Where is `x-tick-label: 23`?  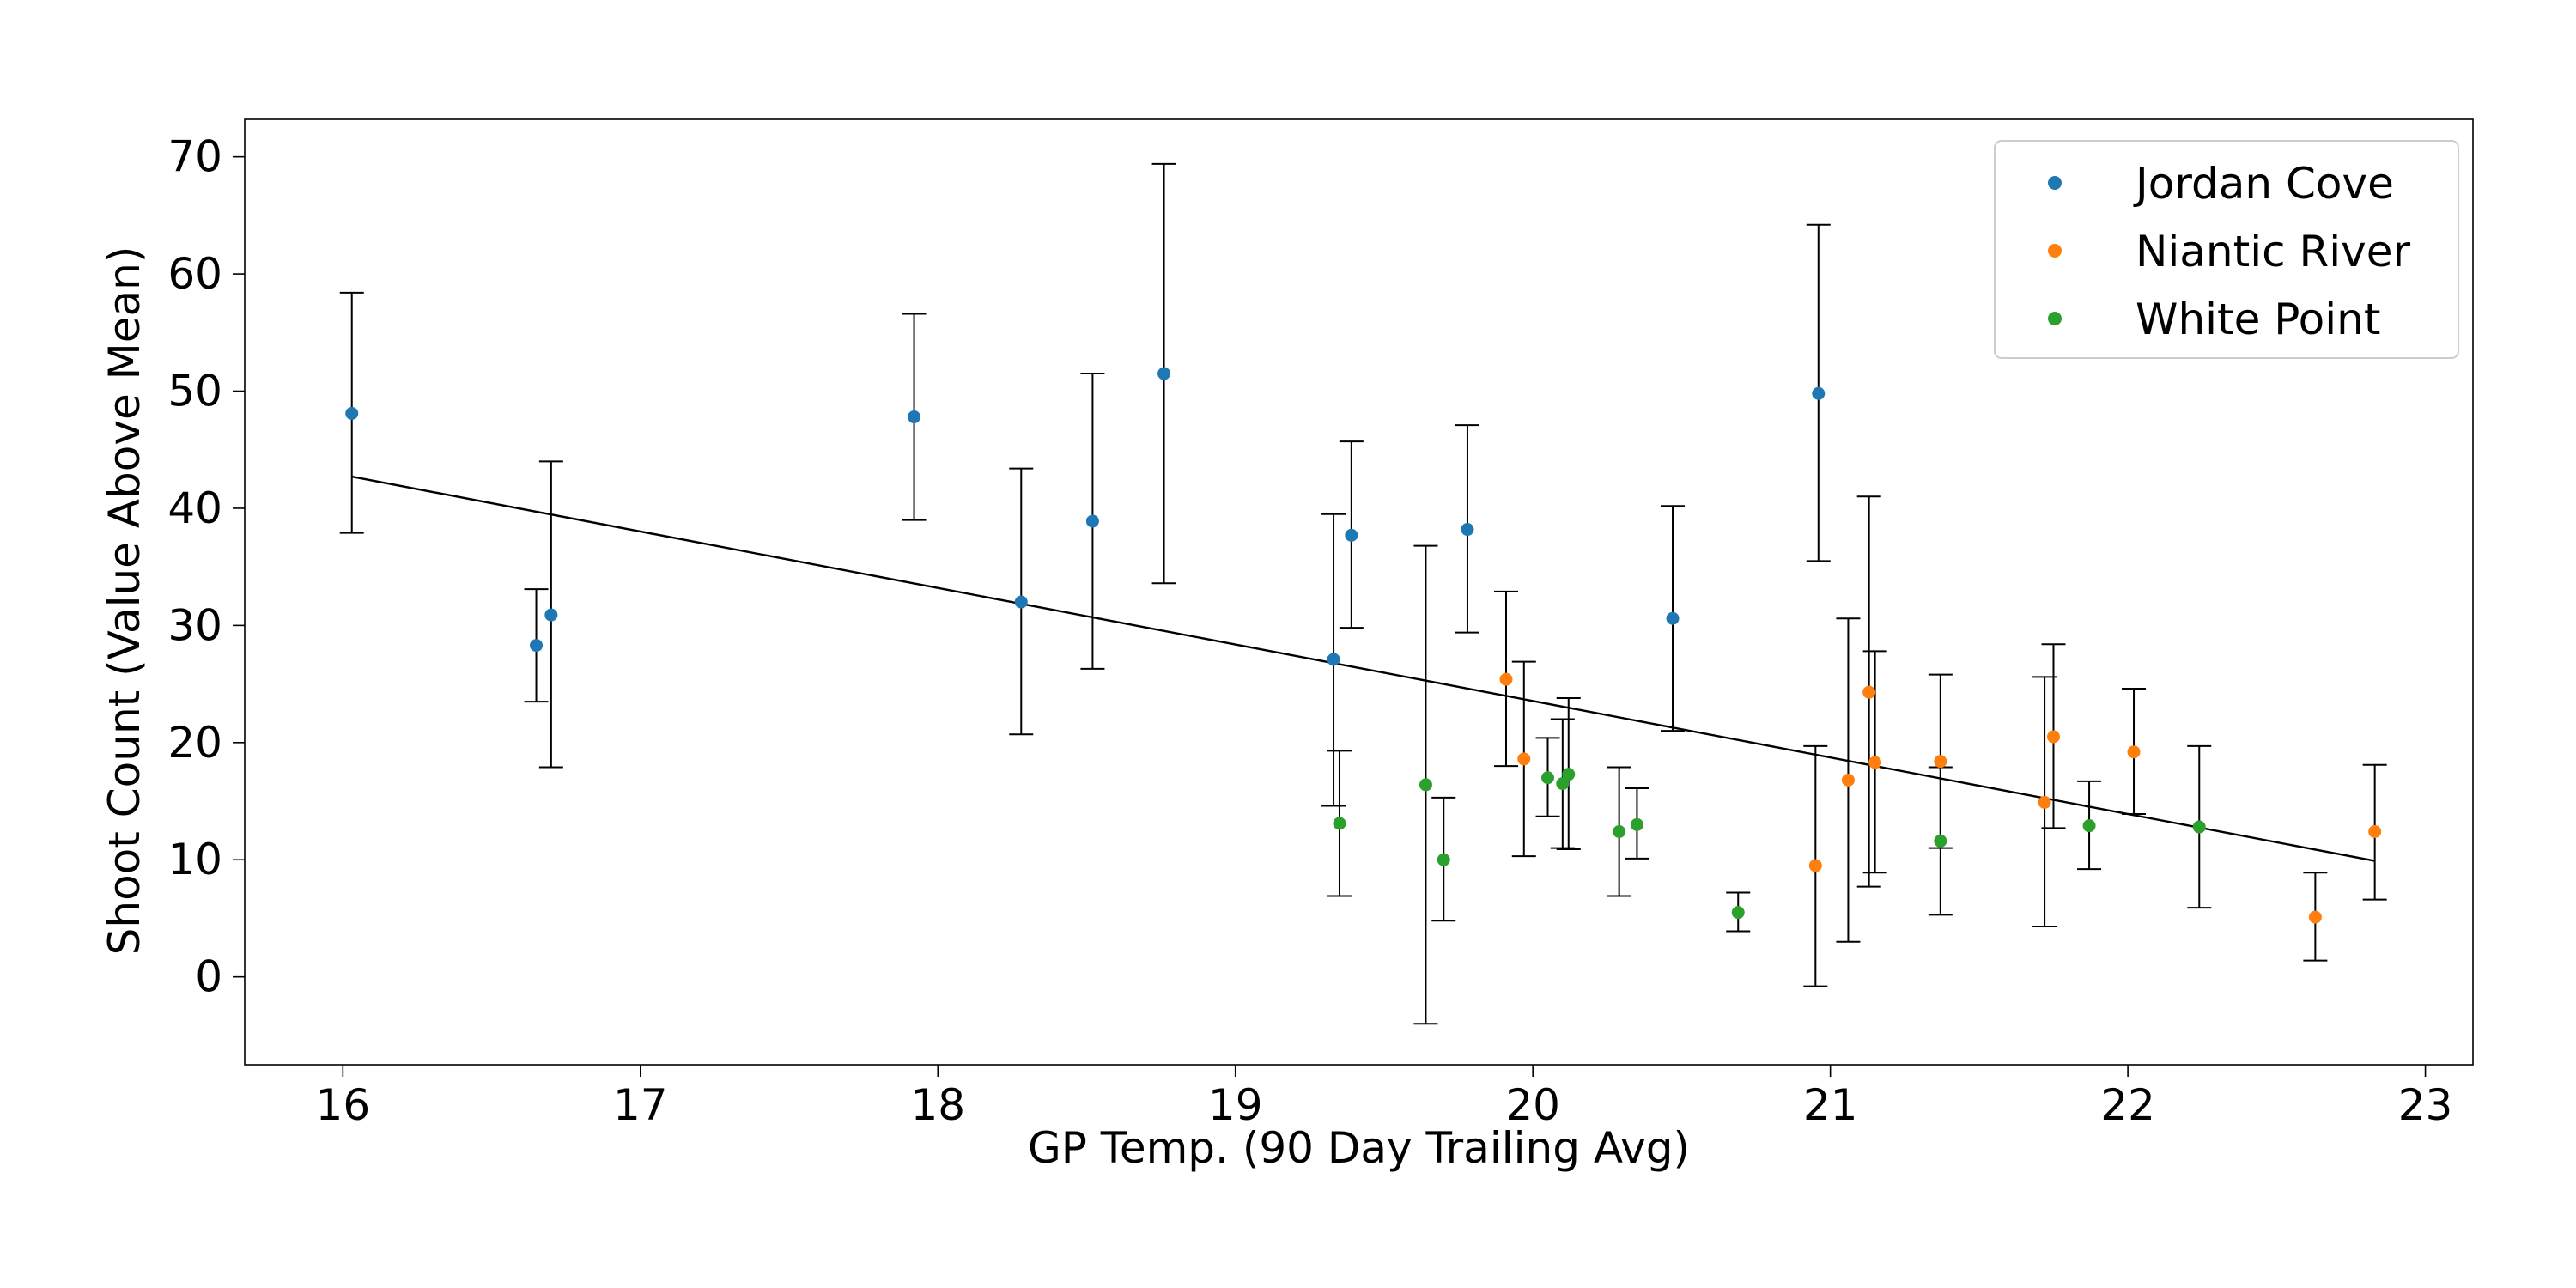 x-tick-label: 23 is located at coordinates (2426, 1105).